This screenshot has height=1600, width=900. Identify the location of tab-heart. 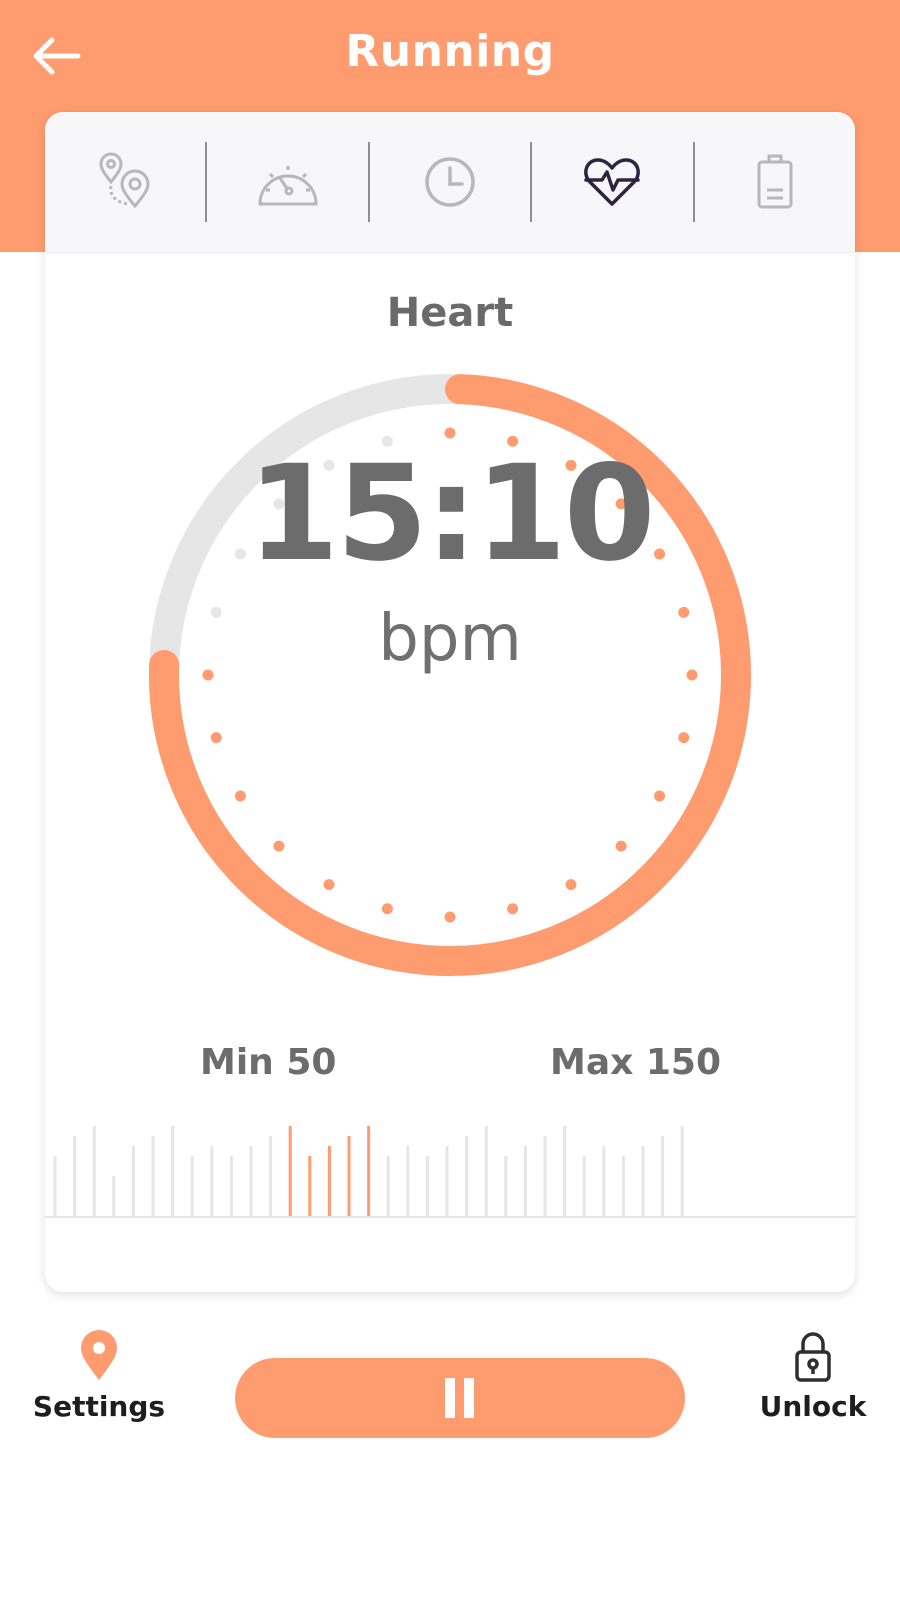
(612, 182).